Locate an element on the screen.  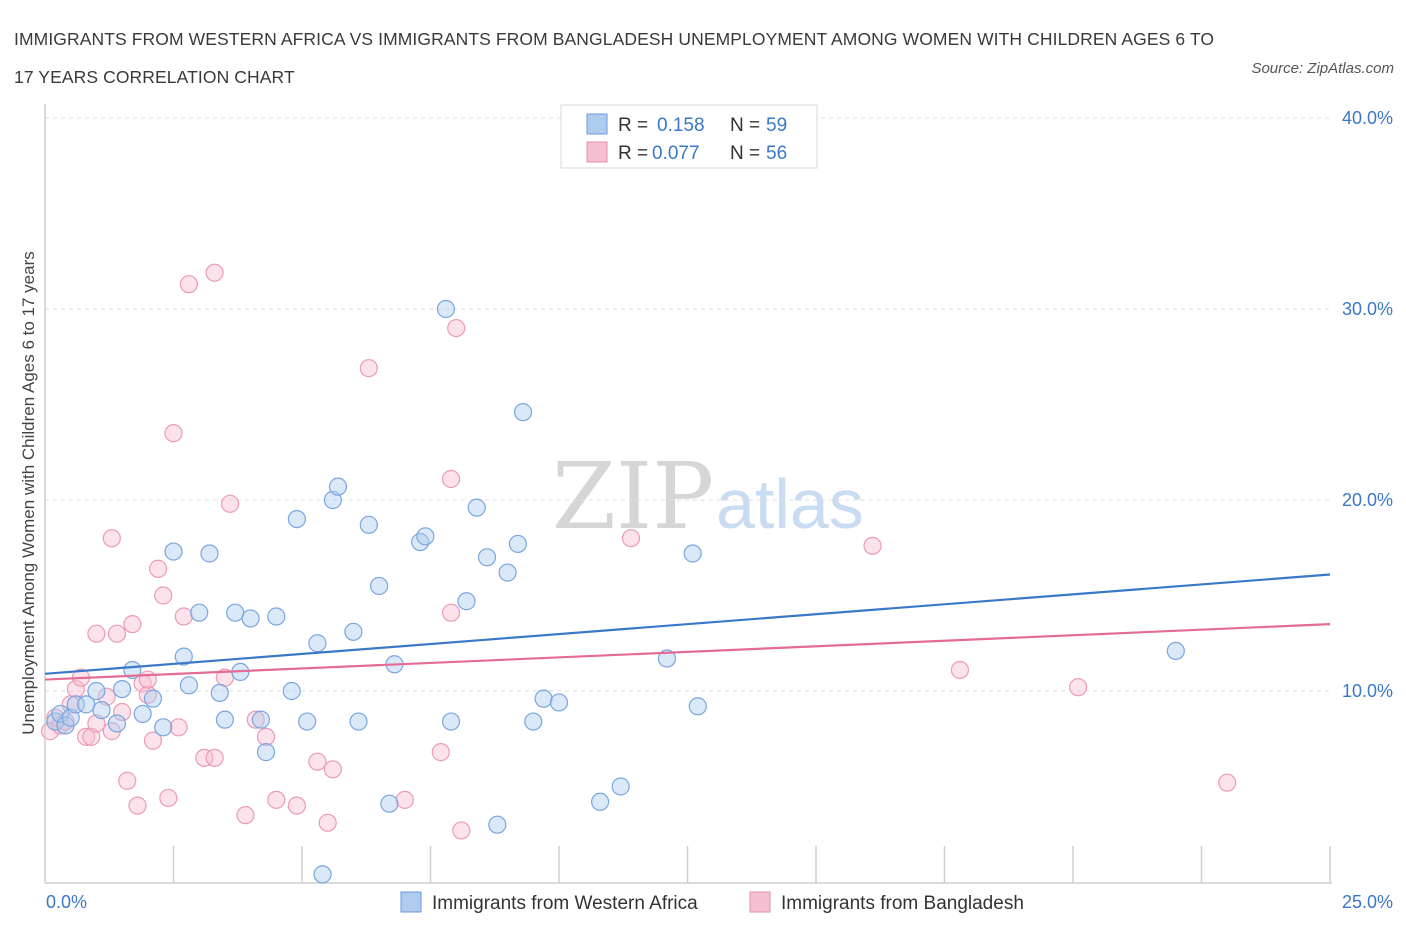
source-label: Source: ZipAtlas.com is located at coordinates (1322, 68).